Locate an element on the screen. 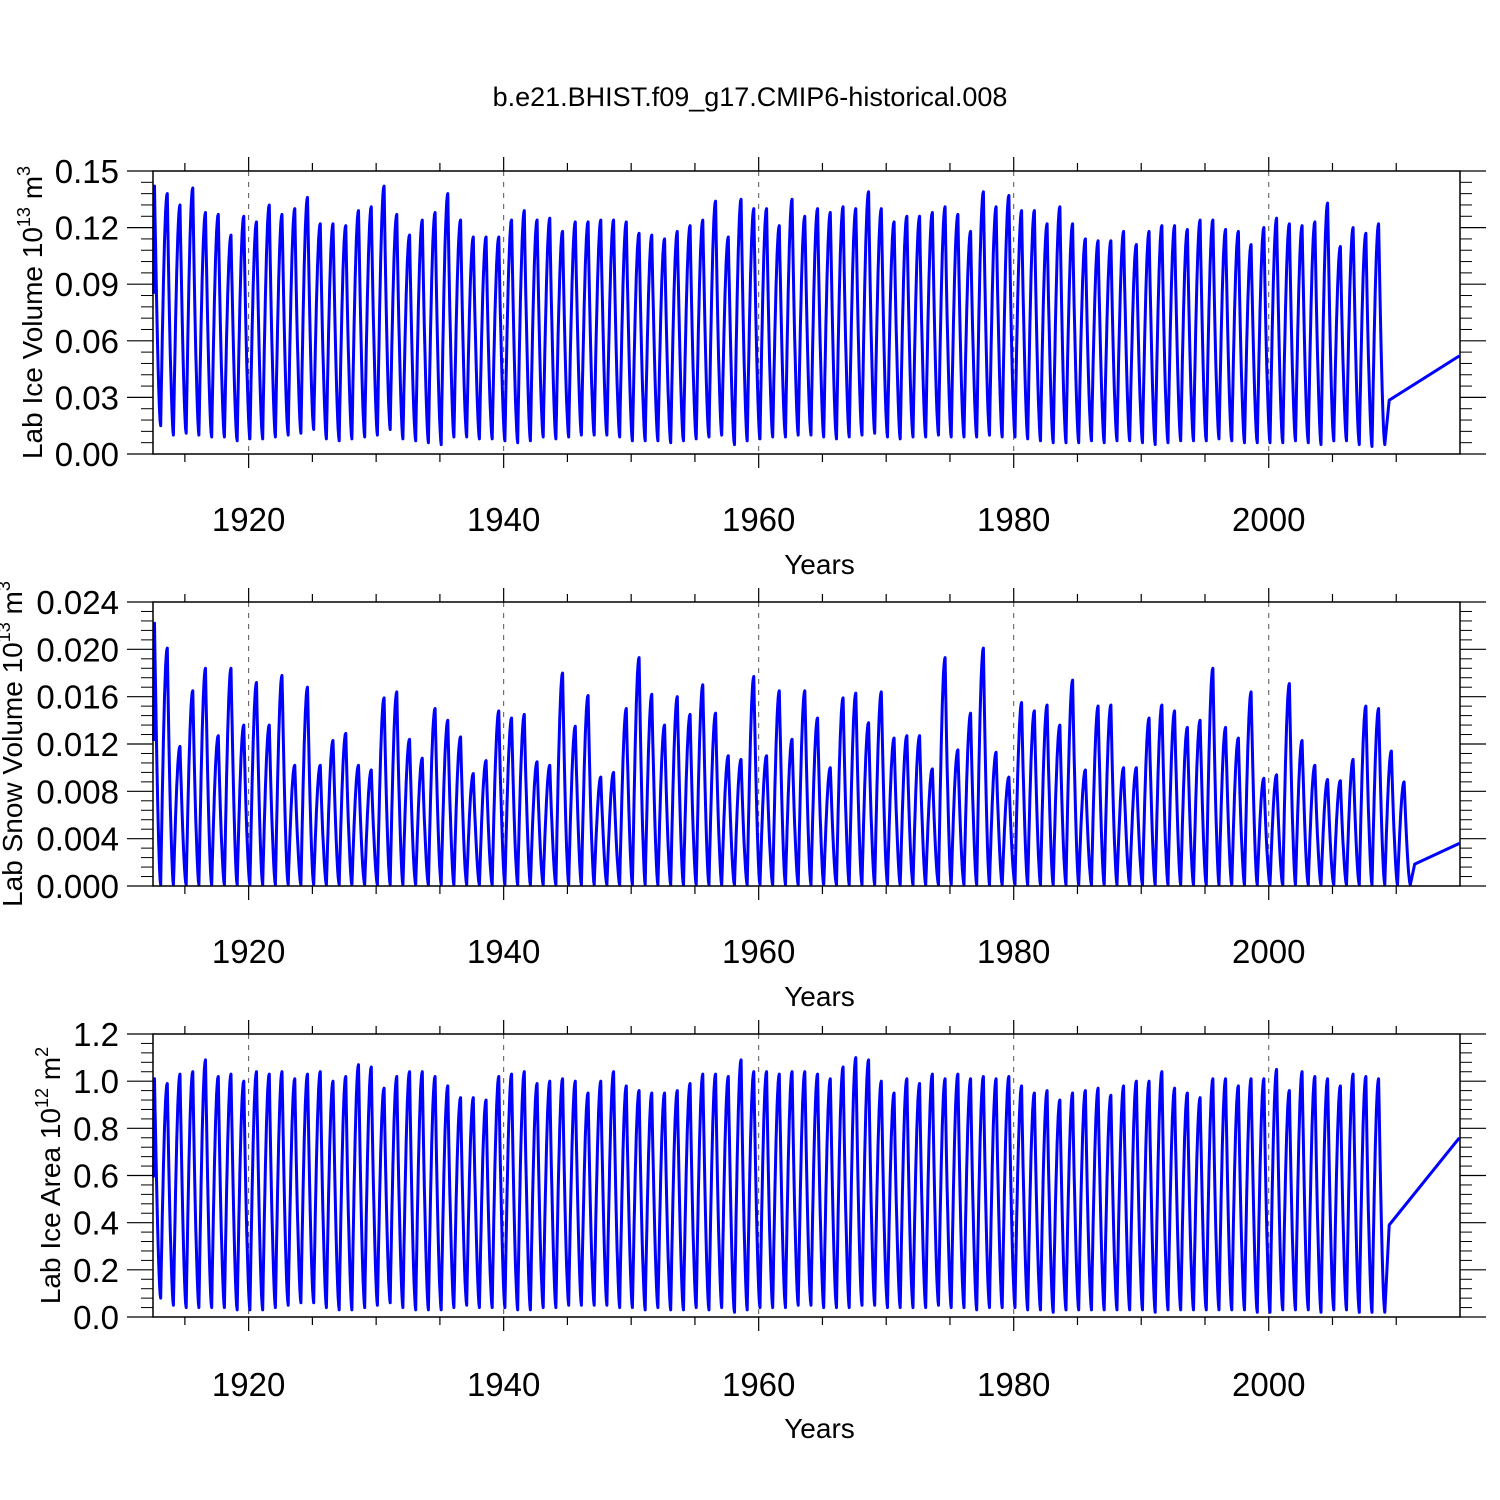  y-tick-label: 0.000 is located at coordinates (77, 886).